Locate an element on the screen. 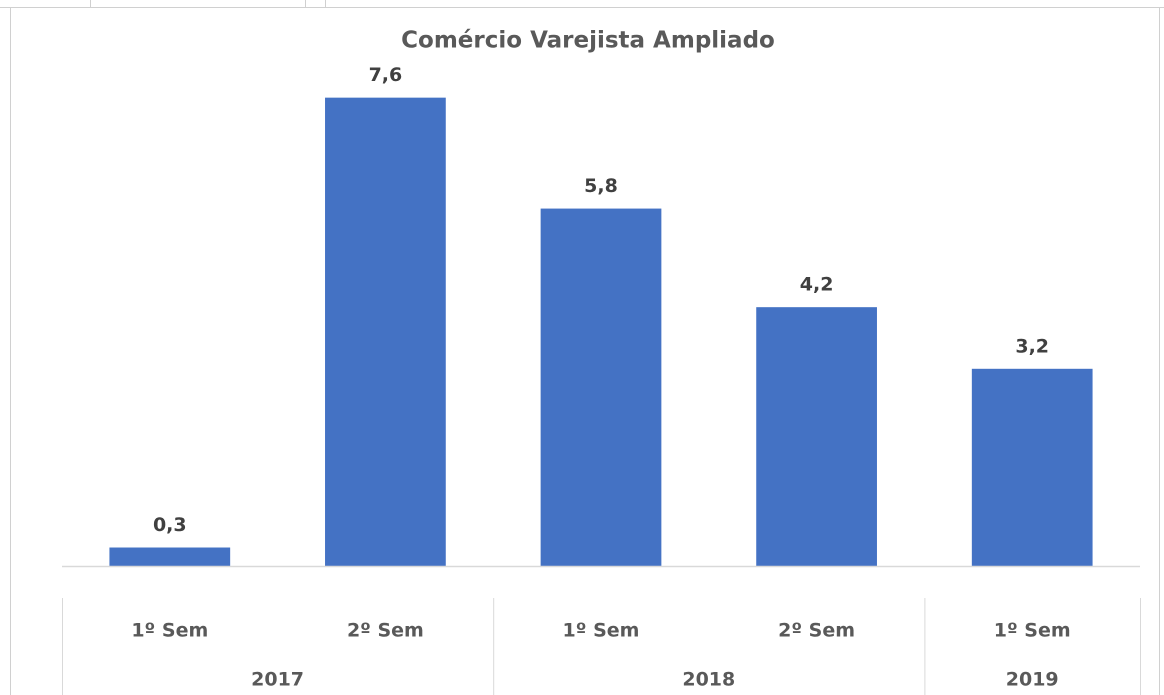 This screenshot has height=695, width=1164. group-label: 2018 is located at coordinates (708, 680).